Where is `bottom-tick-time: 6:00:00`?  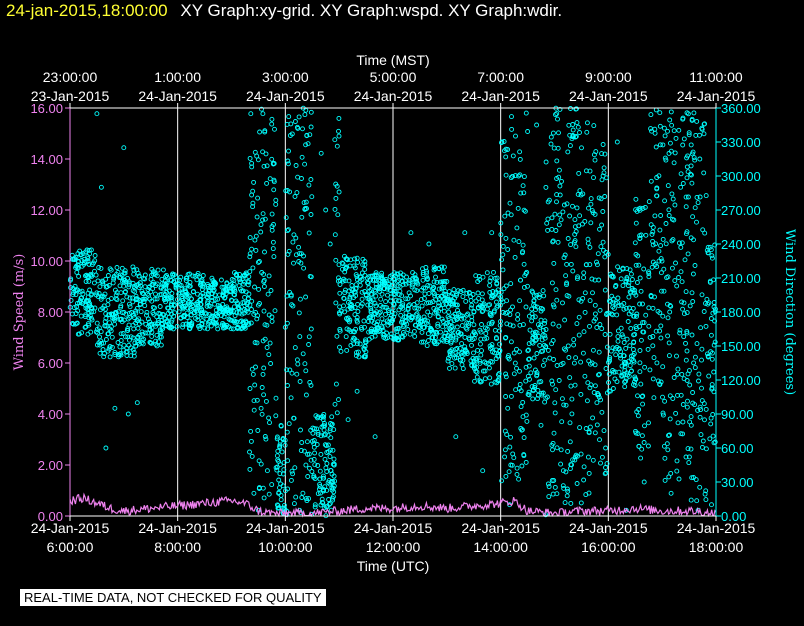 bottom-tick-time: 6:00:00 is located at coordinates (70, 547).